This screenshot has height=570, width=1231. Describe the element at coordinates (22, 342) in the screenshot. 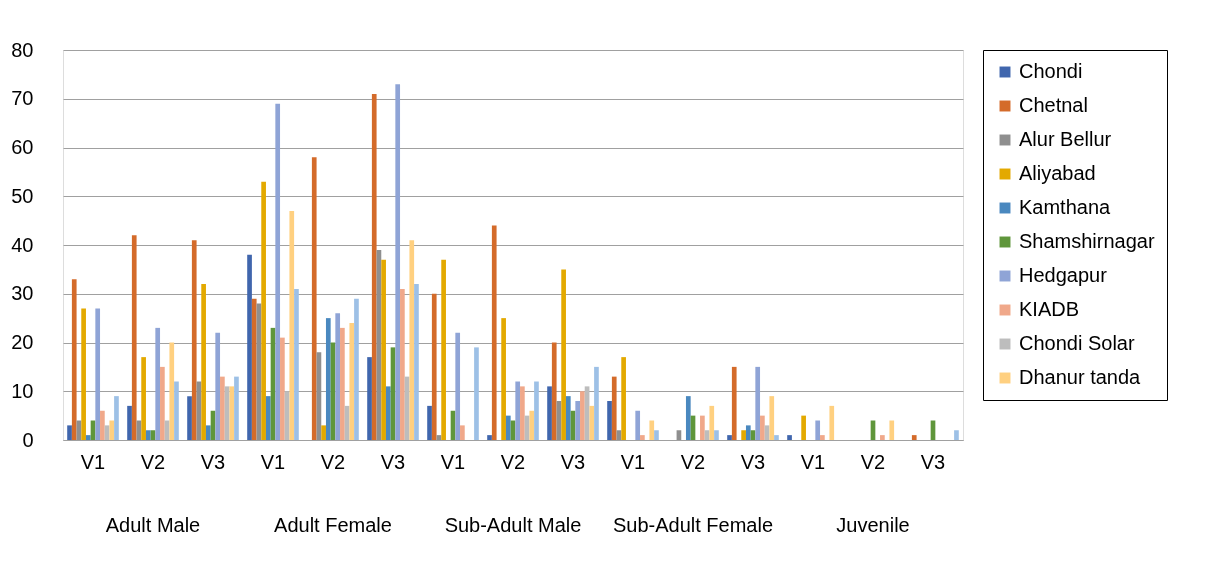

I see `y-tick-label: 20` at that location.